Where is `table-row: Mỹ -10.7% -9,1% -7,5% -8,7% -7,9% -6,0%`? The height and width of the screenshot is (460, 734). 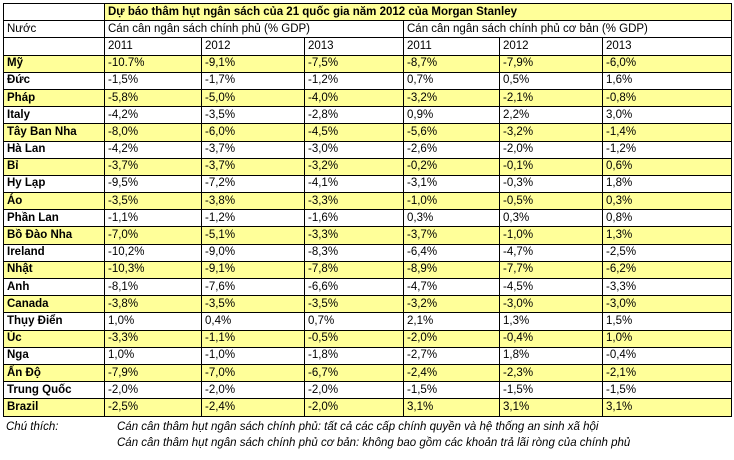 table-row: Mỹ -10.7% -9,1% -7,5% -8,7% -7,9% -6,0% is located at coordinates (367, 63).